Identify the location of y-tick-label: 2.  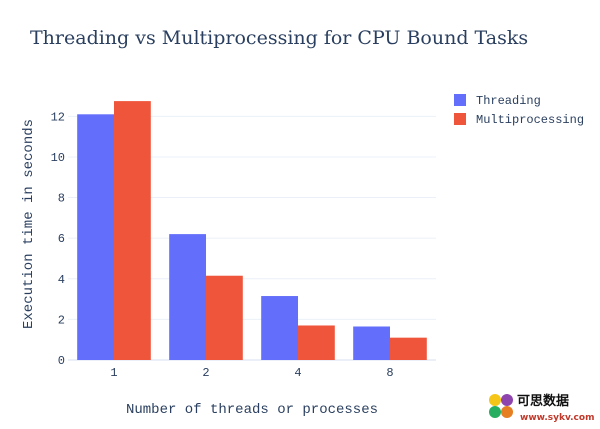
(61, 320).